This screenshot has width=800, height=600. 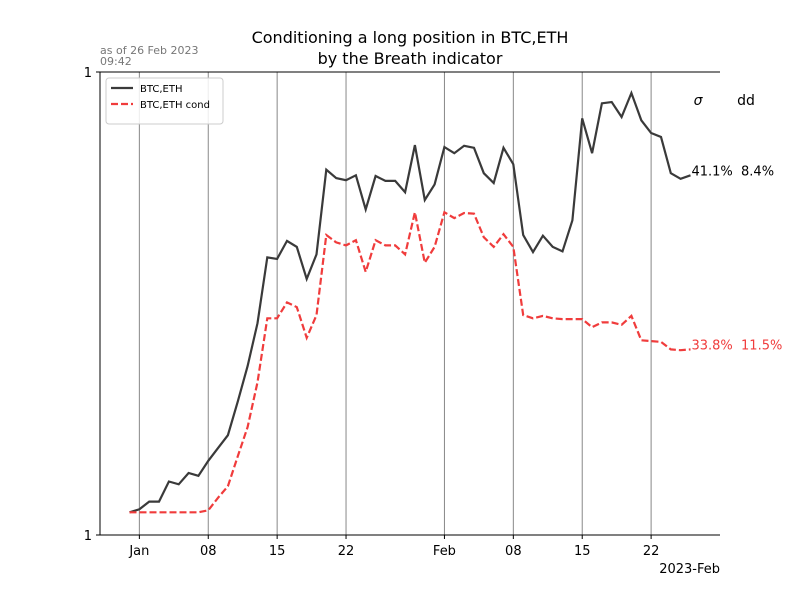 I want to click on stats-header: dd, so click(x=746, y=101).